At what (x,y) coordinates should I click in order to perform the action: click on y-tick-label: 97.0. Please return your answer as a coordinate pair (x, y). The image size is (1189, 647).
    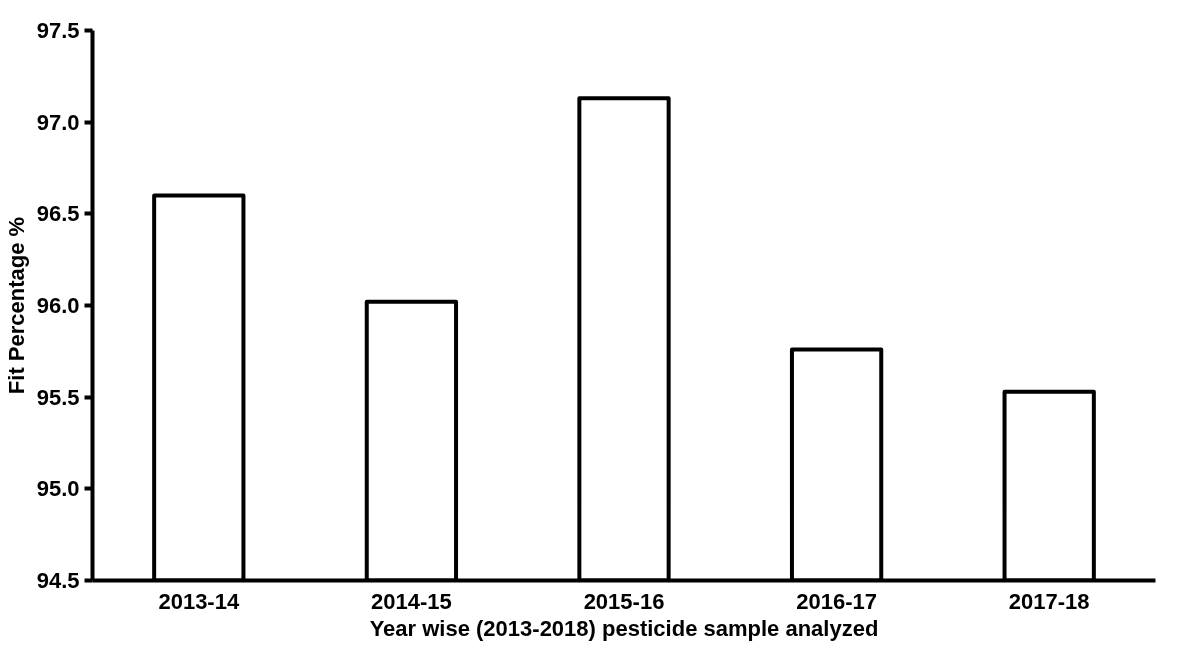
    Looking at the image, I should click on (58, 122).